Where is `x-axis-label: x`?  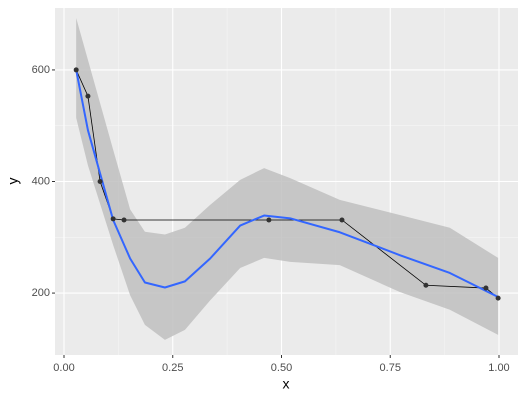
x-axis-label: x is located at coordinates (286, 384).